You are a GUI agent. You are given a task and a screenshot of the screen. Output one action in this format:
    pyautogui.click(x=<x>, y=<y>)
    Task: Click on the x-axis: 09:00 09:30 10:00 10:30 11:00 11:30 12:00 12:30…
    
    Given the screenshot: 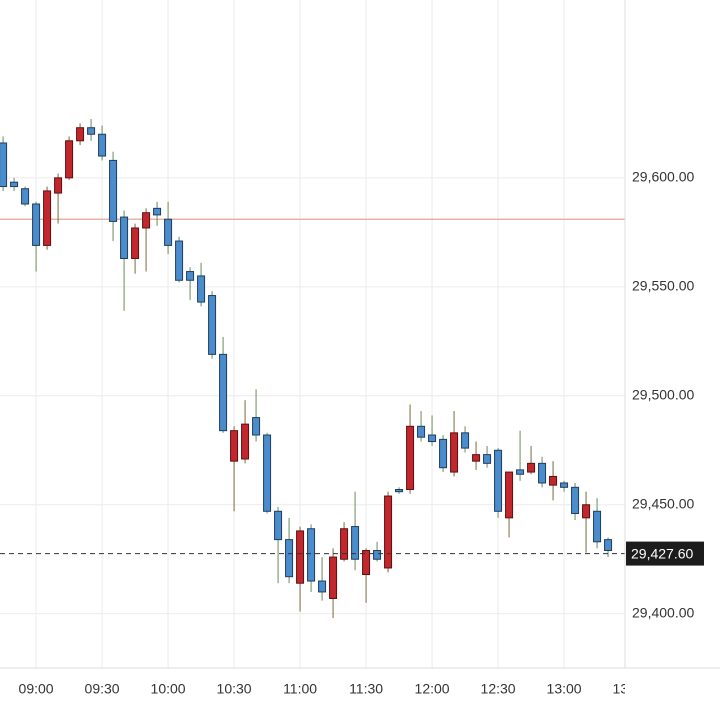 What is the action you would take?
    pyautogui.click(x=333, y=689)
    